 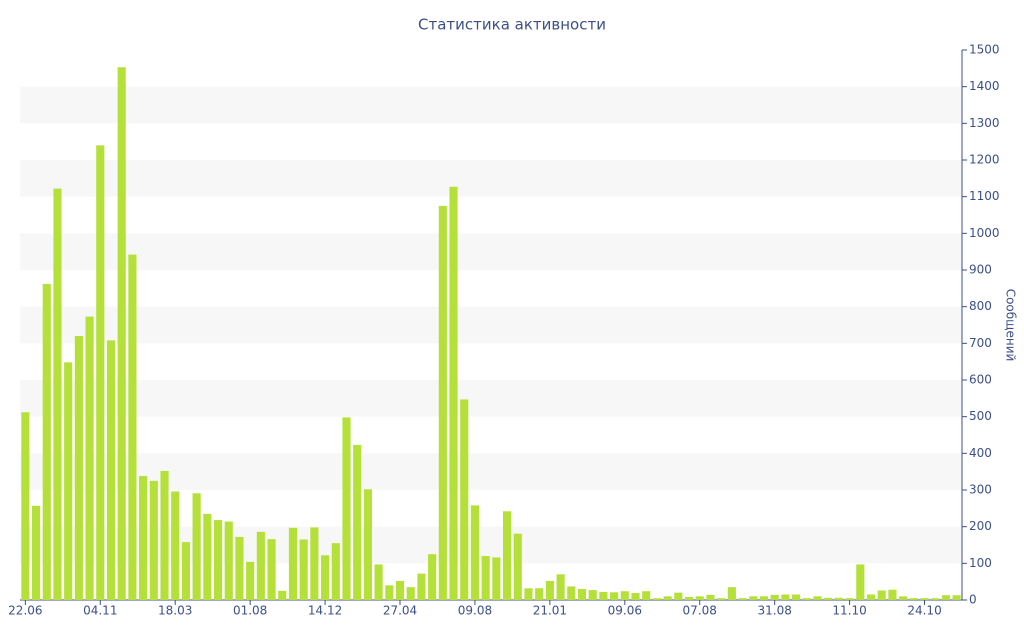 What do you see at coordinates (980, 526) in the screenshot?
I see `y-tick-label: 200` at bounding box center [980, 526].